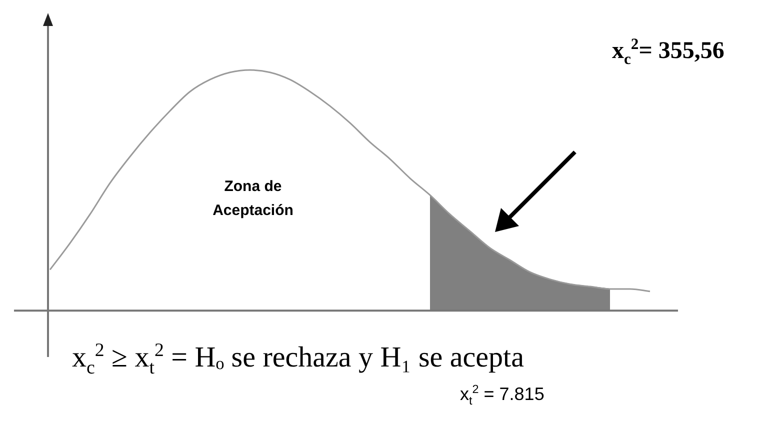  Describe the element at coordinates (253, 199) in the screenshot. I see `annotation: Zona de Aceptación` at that location.